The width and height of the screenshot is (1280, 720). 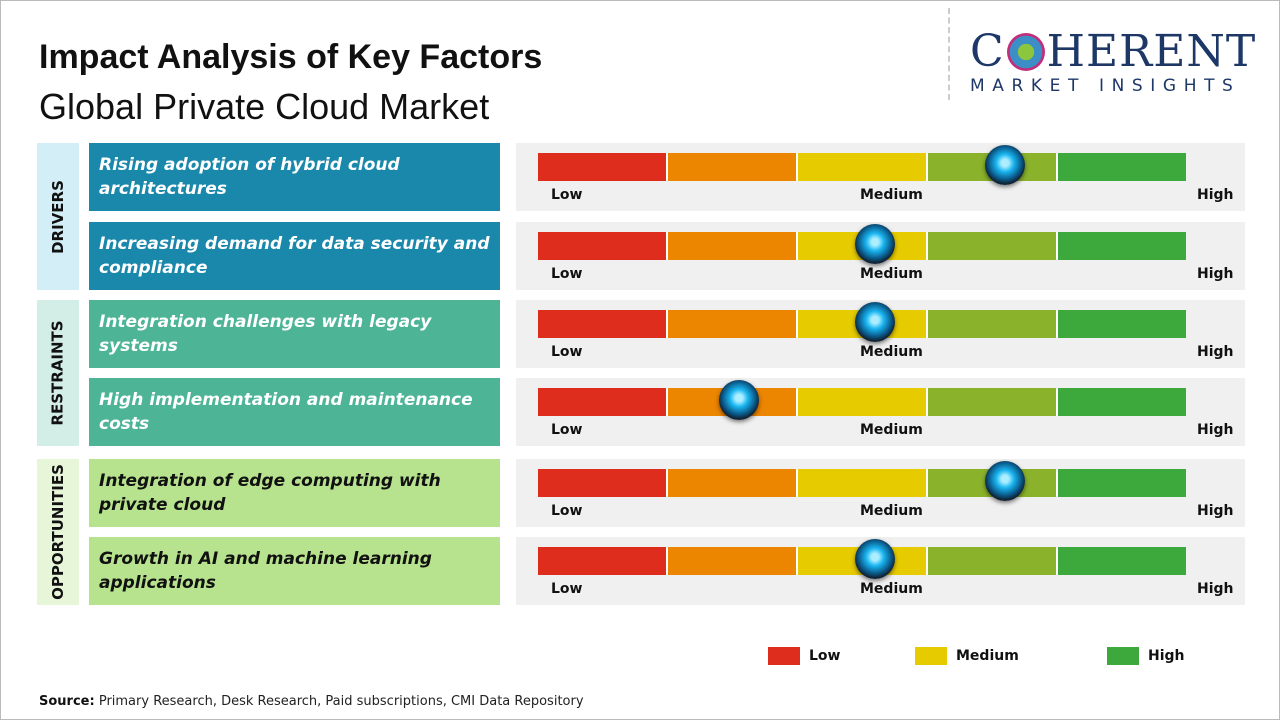 I want to click on category-name: RESTRAINTS, so click(x=58, y=373).